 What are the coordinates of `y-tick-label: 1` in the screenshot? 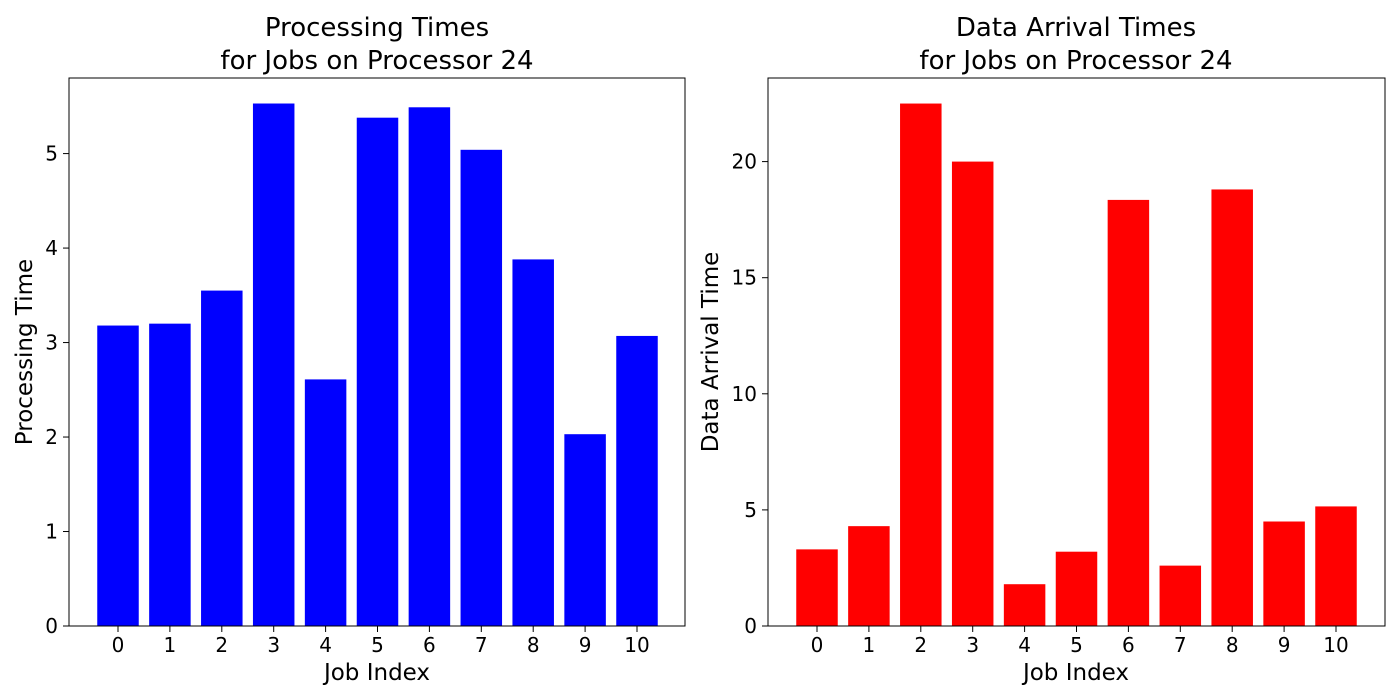 It's located at (51, 532).